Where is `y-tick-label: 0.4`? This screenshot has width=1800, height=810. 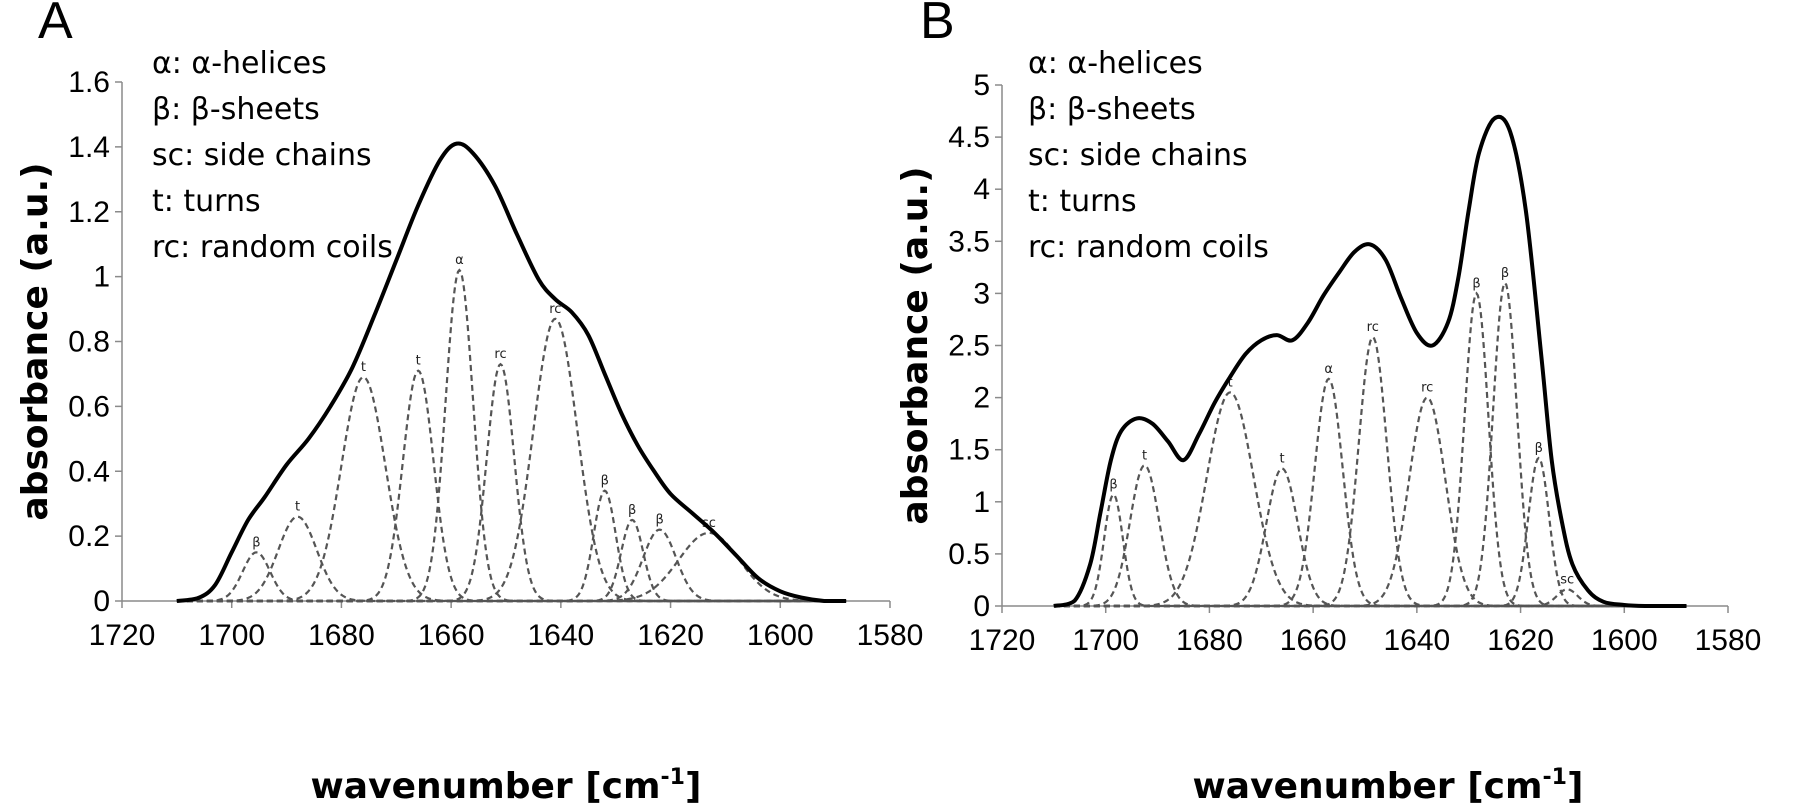 y-tick-label: 0.4 is located at coordinates (89, 471).